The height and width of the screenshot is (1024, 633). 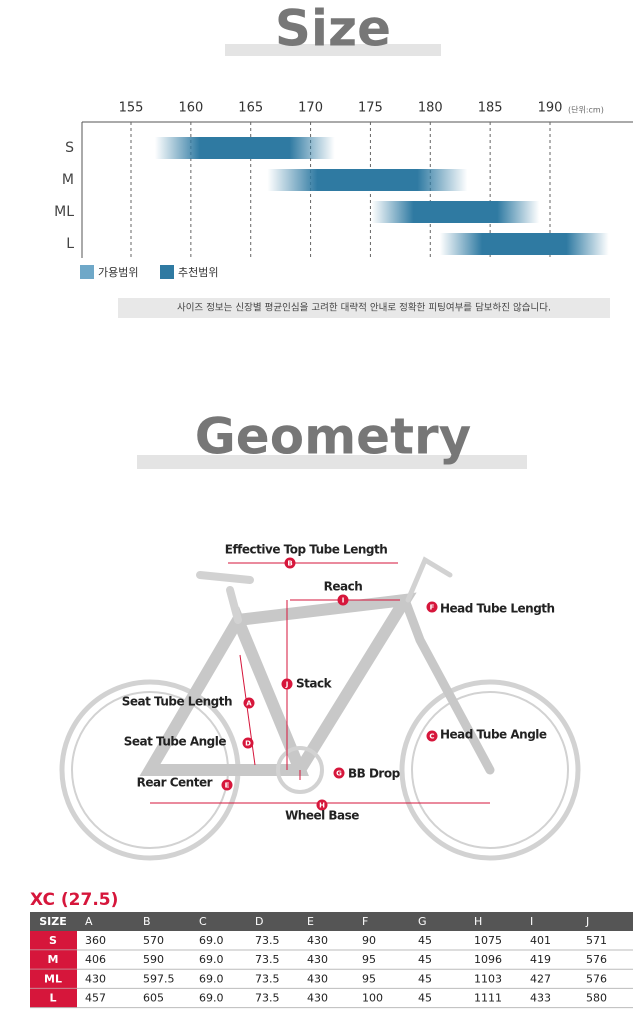 What do you see at coordinates (488, 940) in the screenshot?
I see `table-cell: 1075` at bounding box center [488, 940].